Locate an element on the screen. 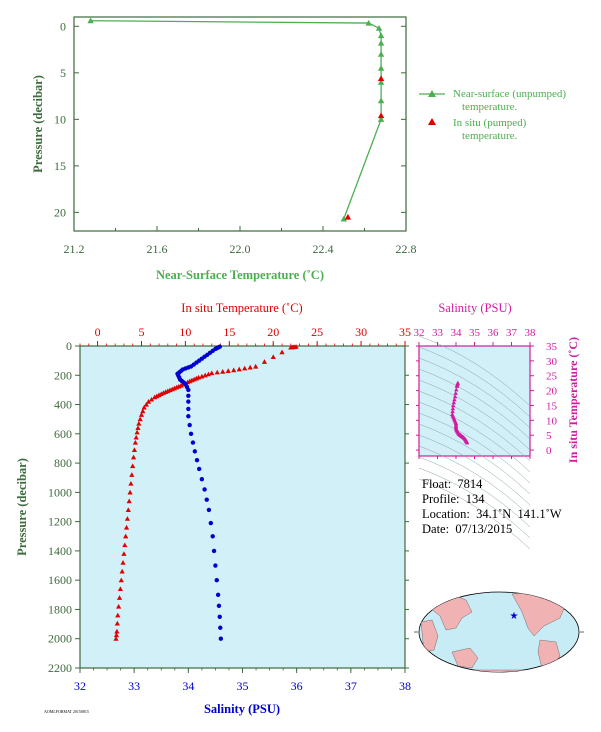 The height and width of the screenshot is (732, 601). y-tick-label: 5 is located at coordinates (63, 73).